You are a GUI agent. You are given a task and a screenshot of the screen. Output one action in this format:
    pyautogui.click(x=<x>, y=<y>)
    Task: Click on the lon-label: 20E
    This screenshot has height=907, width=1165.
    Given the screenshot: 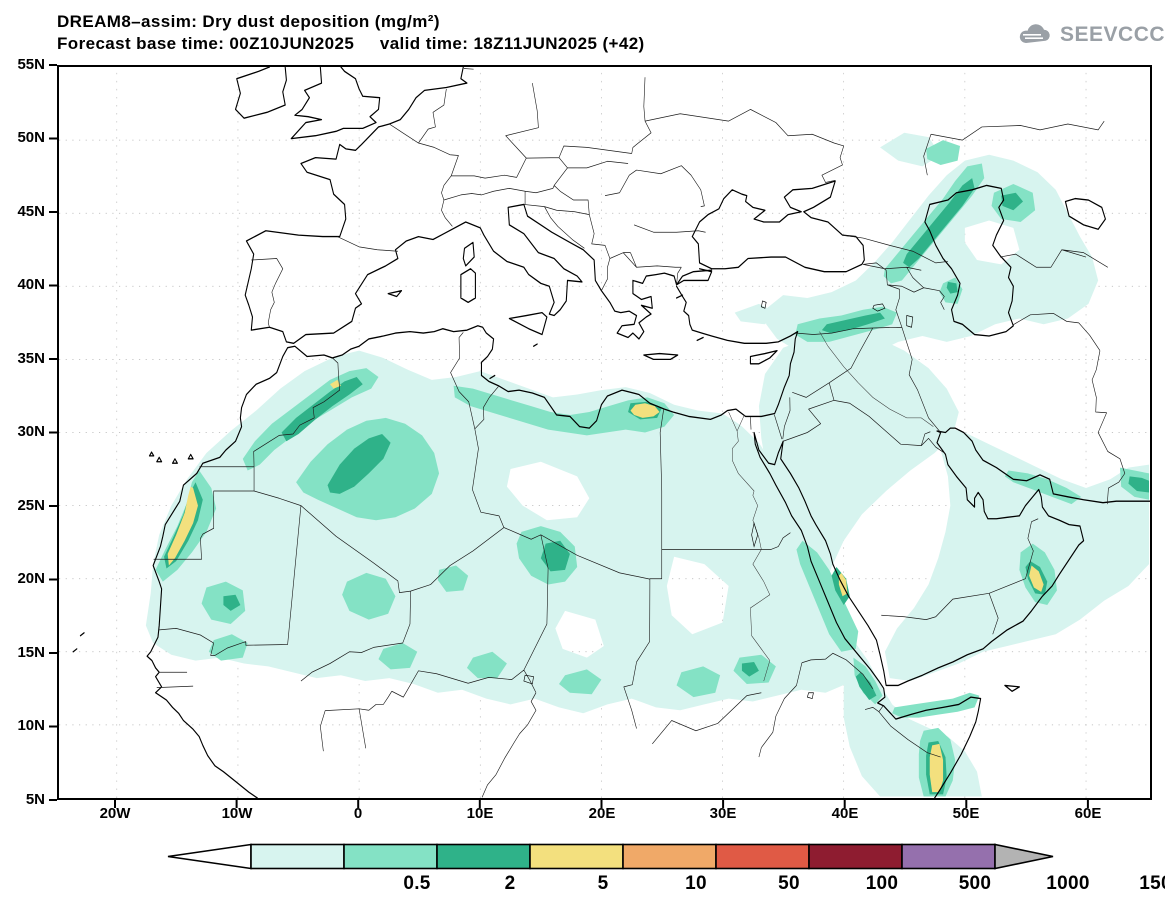 What is the action you would take?
    pyautogui.click(x=602, y=813)
    